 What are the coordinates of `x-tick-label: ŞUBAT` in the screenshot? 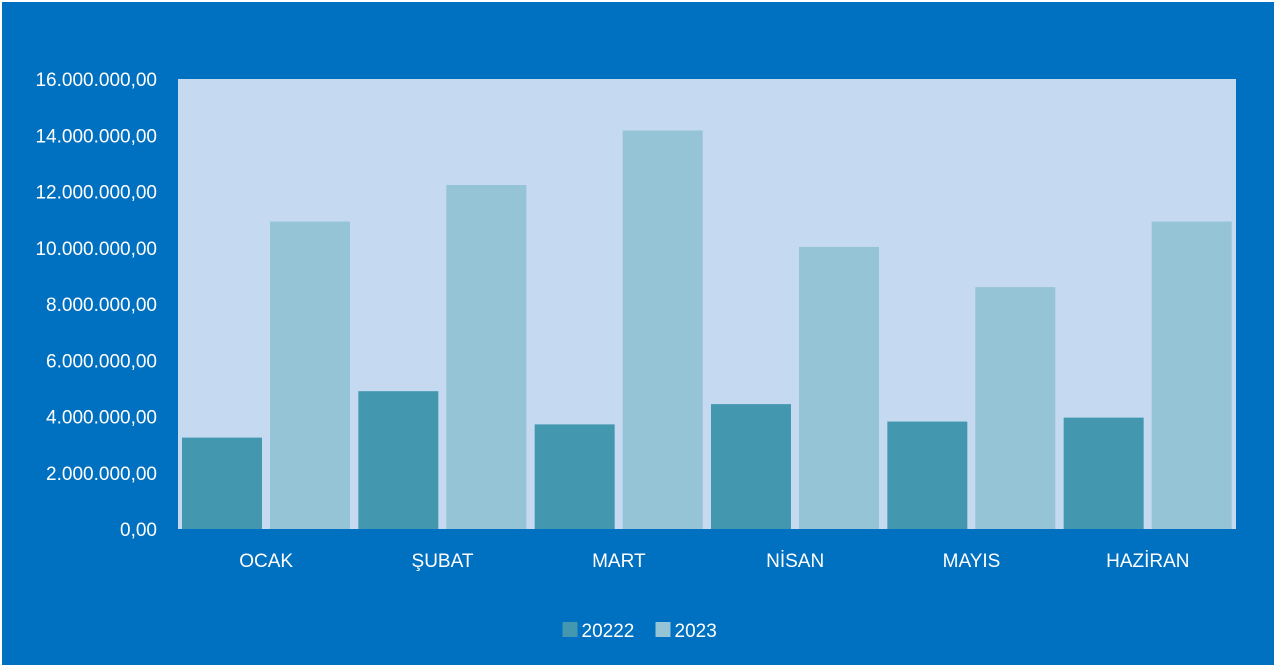 It's located at (443, 561).